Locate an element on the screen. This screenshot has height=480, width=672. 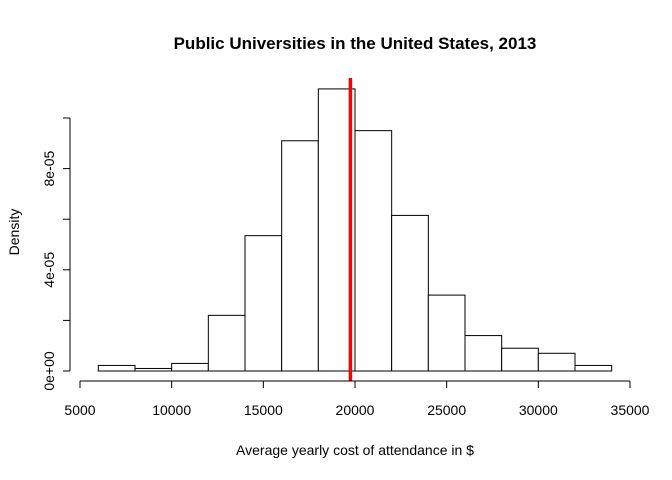
x-tick-label-3: 20000 is located at coordinates (355, 410).